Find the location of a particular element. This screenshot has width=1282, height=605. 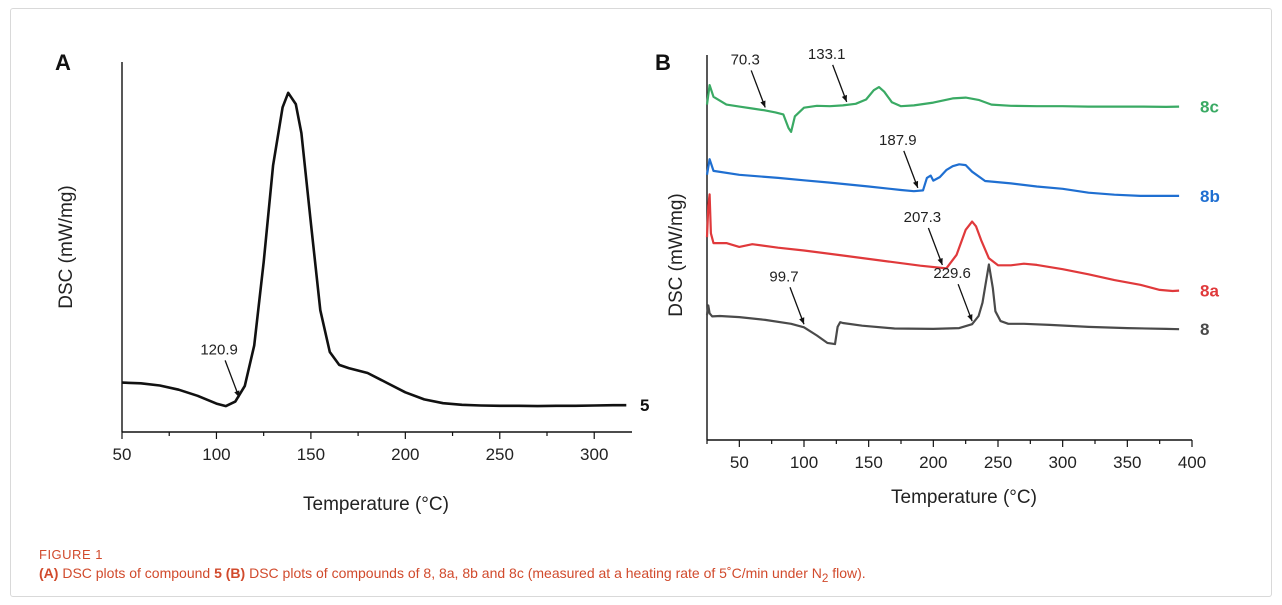

series-label-5: 5 is located at coordinates (644, 405).